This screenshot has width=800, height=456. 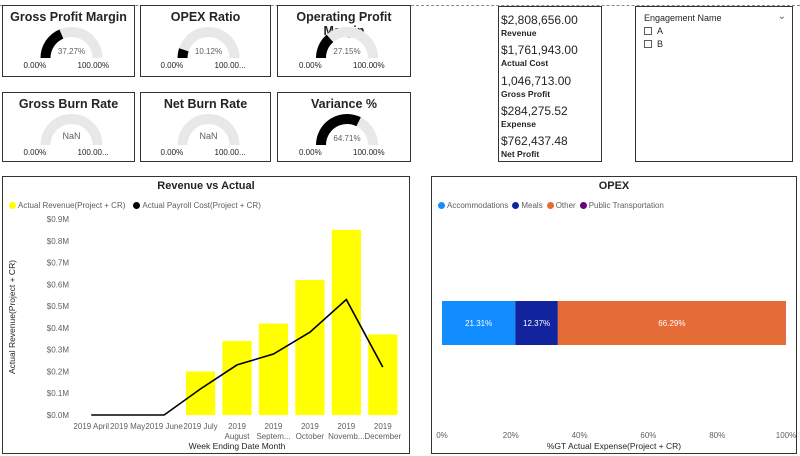 I want to click on chart-title: Revenue vs Actual, so click(x=206, y=186).